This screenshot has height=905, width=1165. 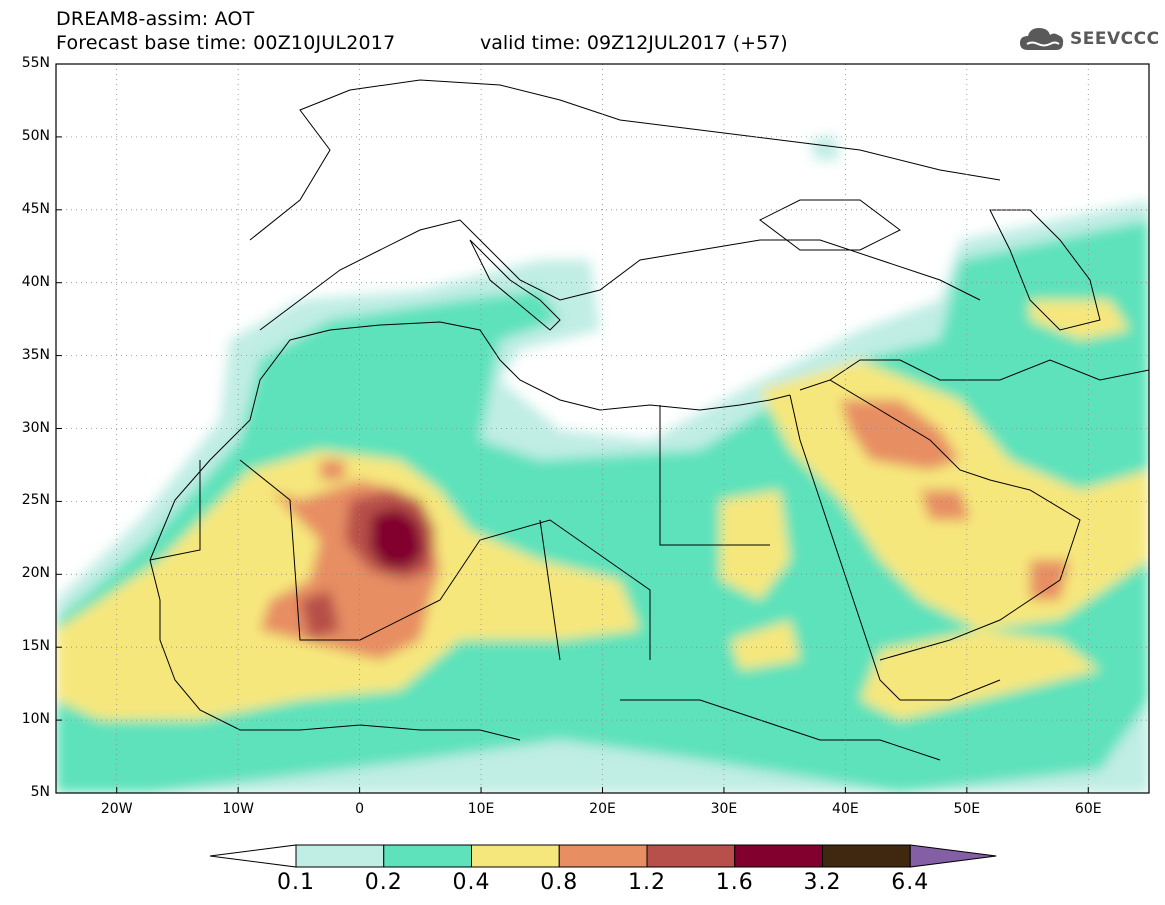 What do you see at coordinates (634, 43) in the screenshot?
I see `valid-time: valid time: 09Z12JUL2017 (+57)` at bounding box center [634, 43].